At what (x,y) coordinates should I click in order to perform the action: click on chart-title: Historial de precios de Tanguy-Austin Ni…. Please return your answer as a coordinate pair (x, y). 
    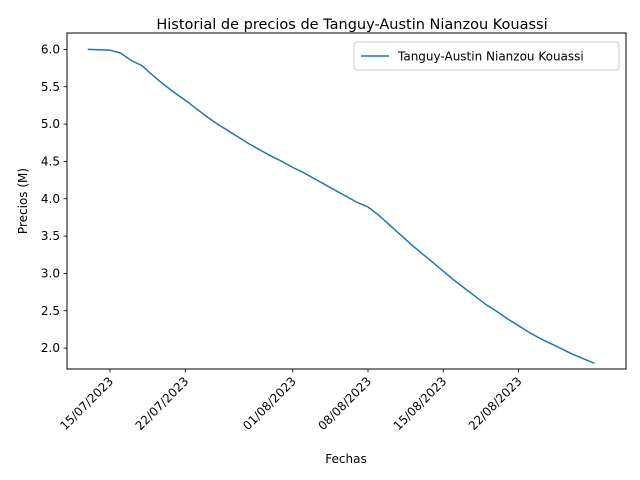
    Looking at the image, I should click on (351, 25).